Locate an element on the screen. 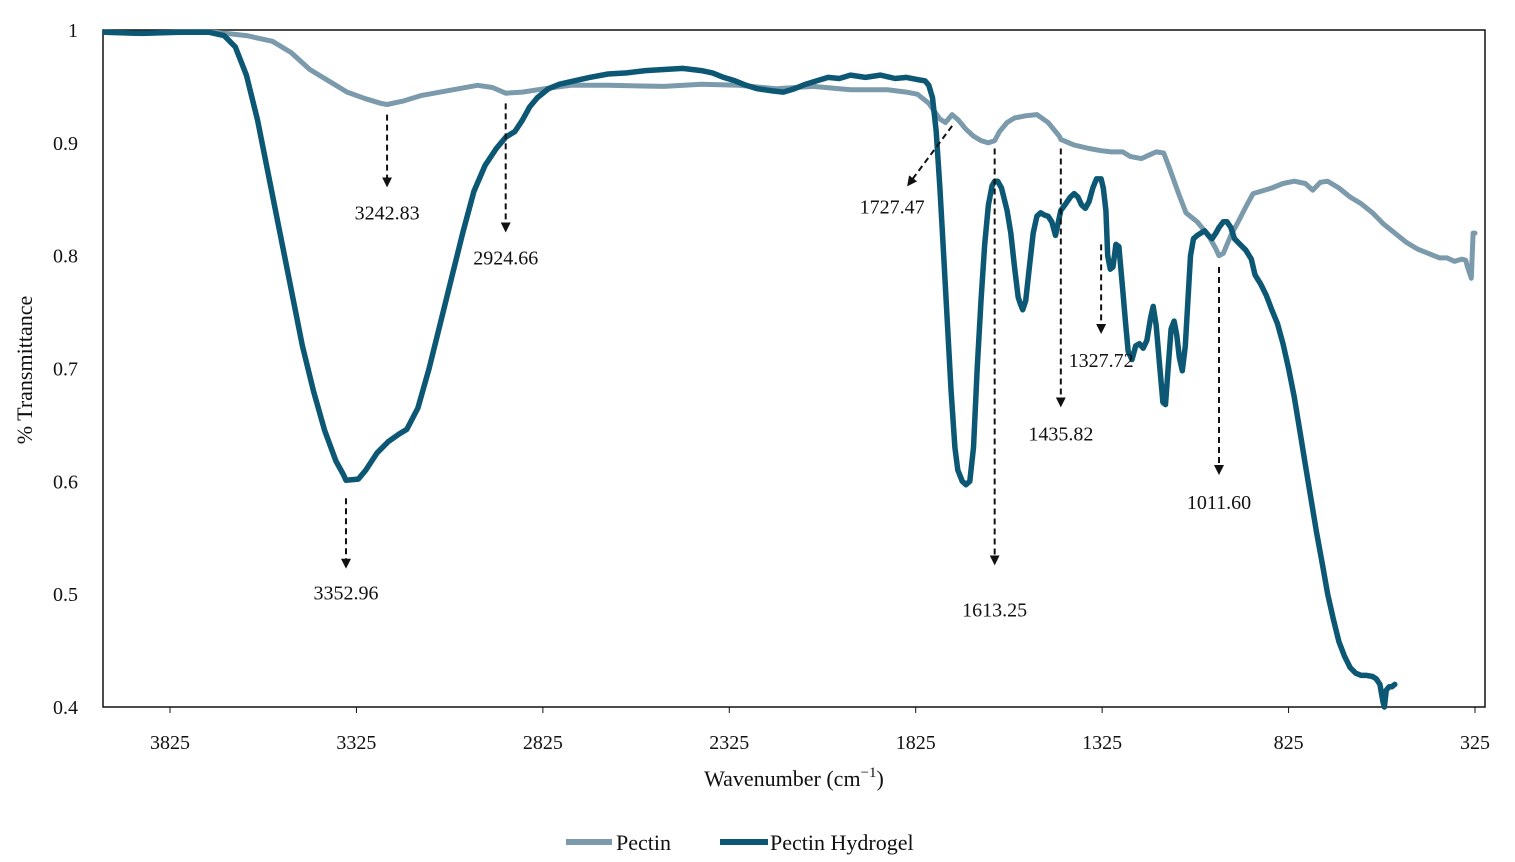 This screenshot has width=1515, height=862. x-tick-label: 1325 is located at coordinates (1102, 743).